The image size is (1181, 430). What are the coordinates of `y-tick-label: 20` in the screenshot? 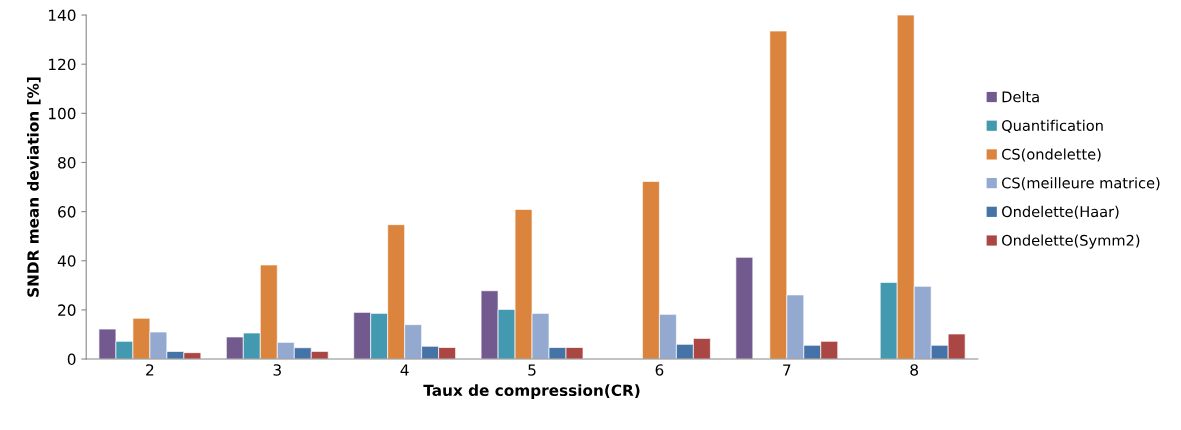 It's located at (67, 310).